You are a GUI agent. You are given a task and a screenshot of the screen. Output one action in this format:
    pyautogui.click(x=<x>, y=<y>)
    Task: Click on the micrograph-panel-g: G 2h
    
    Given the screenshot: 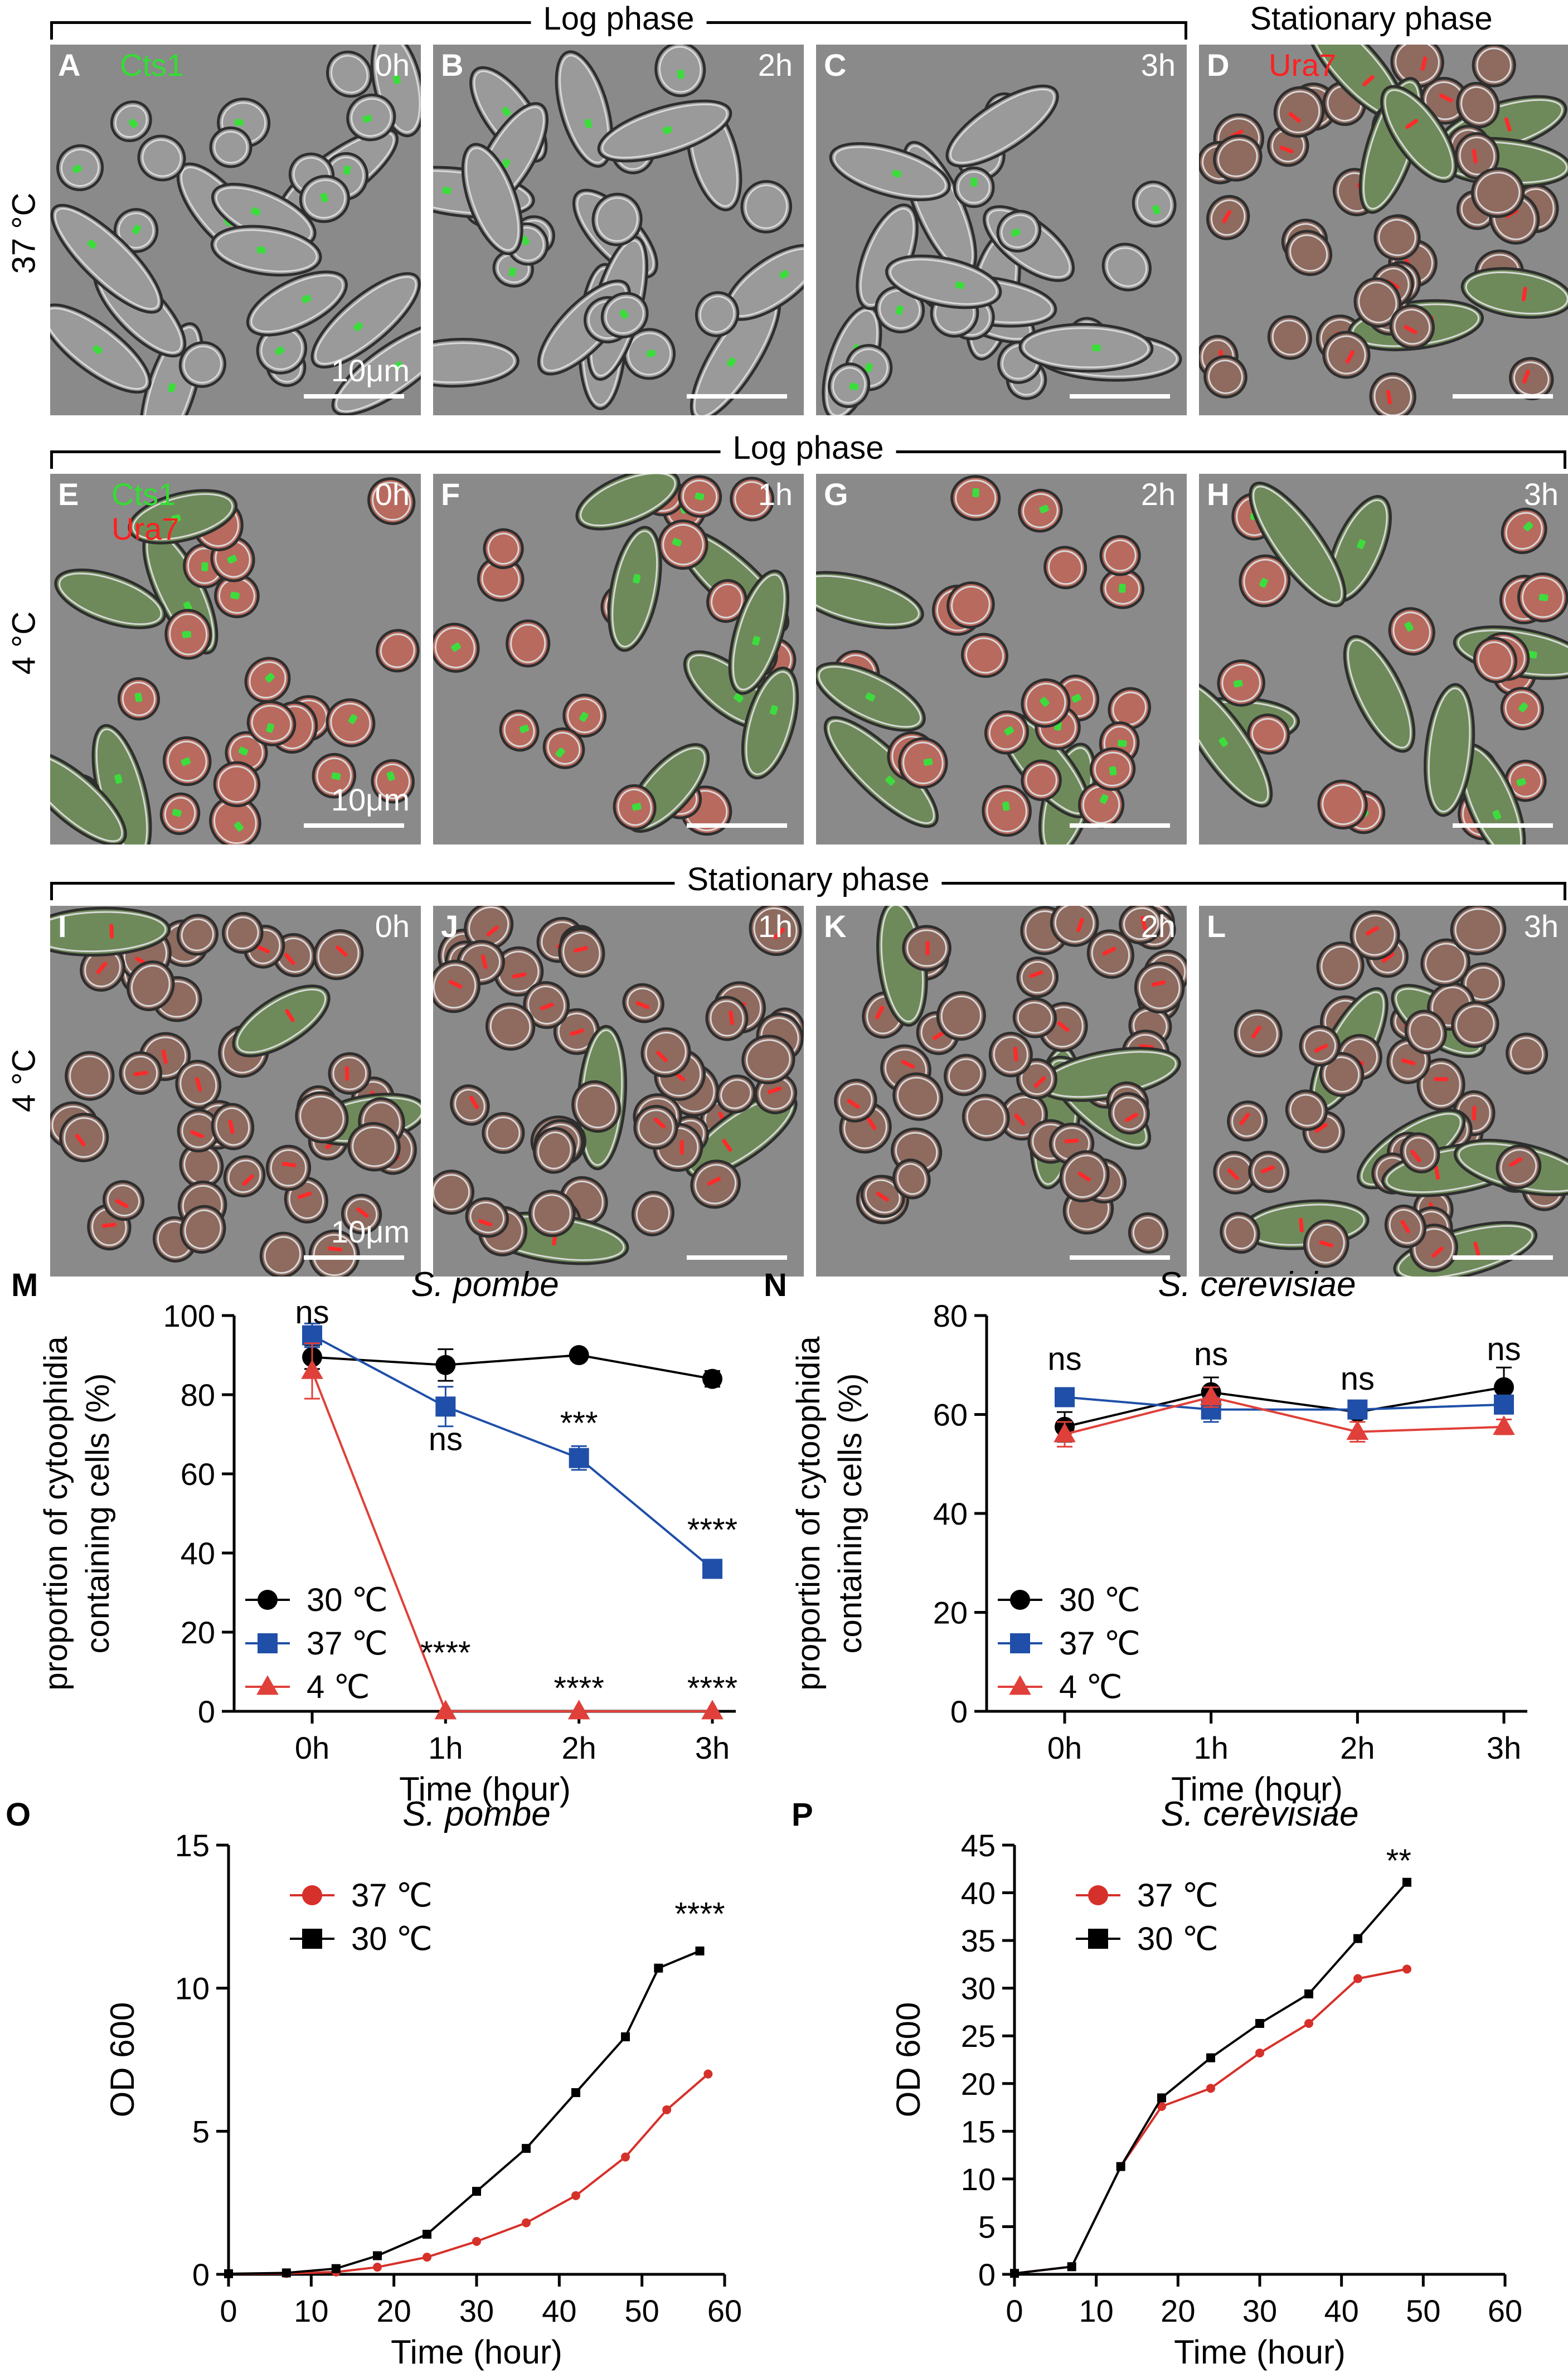 What is the action you would take?
    pyautogui.click(x=1001, y=659)
    